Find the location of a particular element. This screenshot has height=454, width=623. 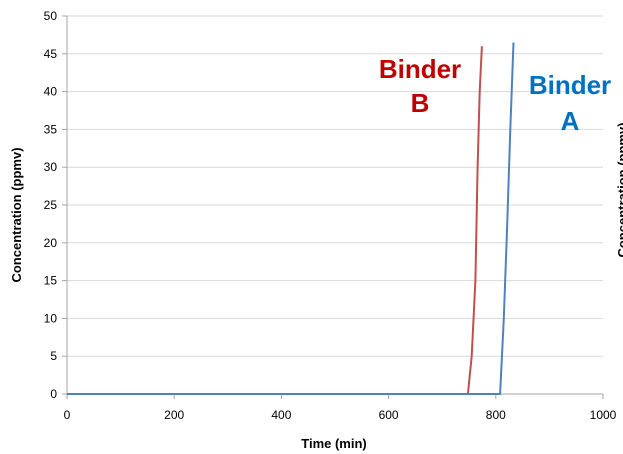

x-axis-title: Time (min) is located at coordinates (334, 443).